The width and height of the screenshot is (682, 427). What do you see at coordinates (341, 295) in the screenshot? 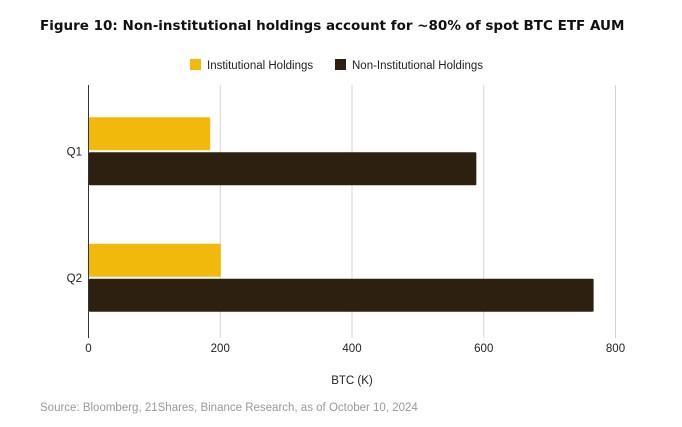
I see `bar-q2-non-institutional` at bounding box center [341, 295].